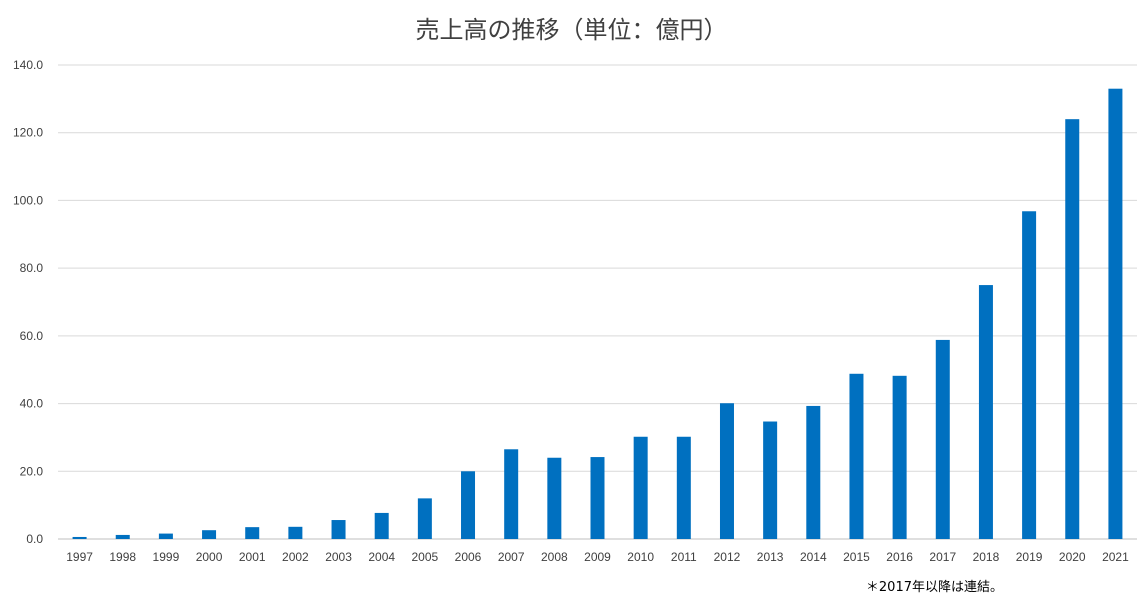 The width and height of the screenshot is (1143, 607). I want to click on bar-1998, so click(122, 536).